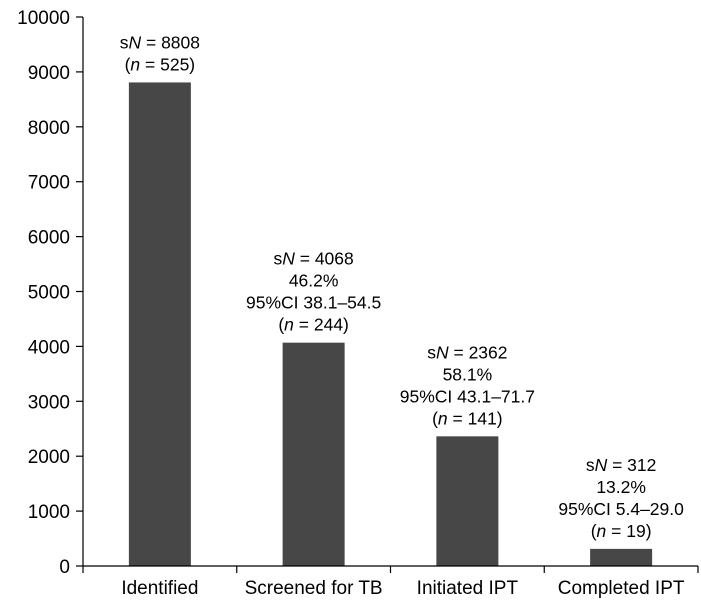  I want to click on x-category-label: Screened for TB, so click(314, 588).